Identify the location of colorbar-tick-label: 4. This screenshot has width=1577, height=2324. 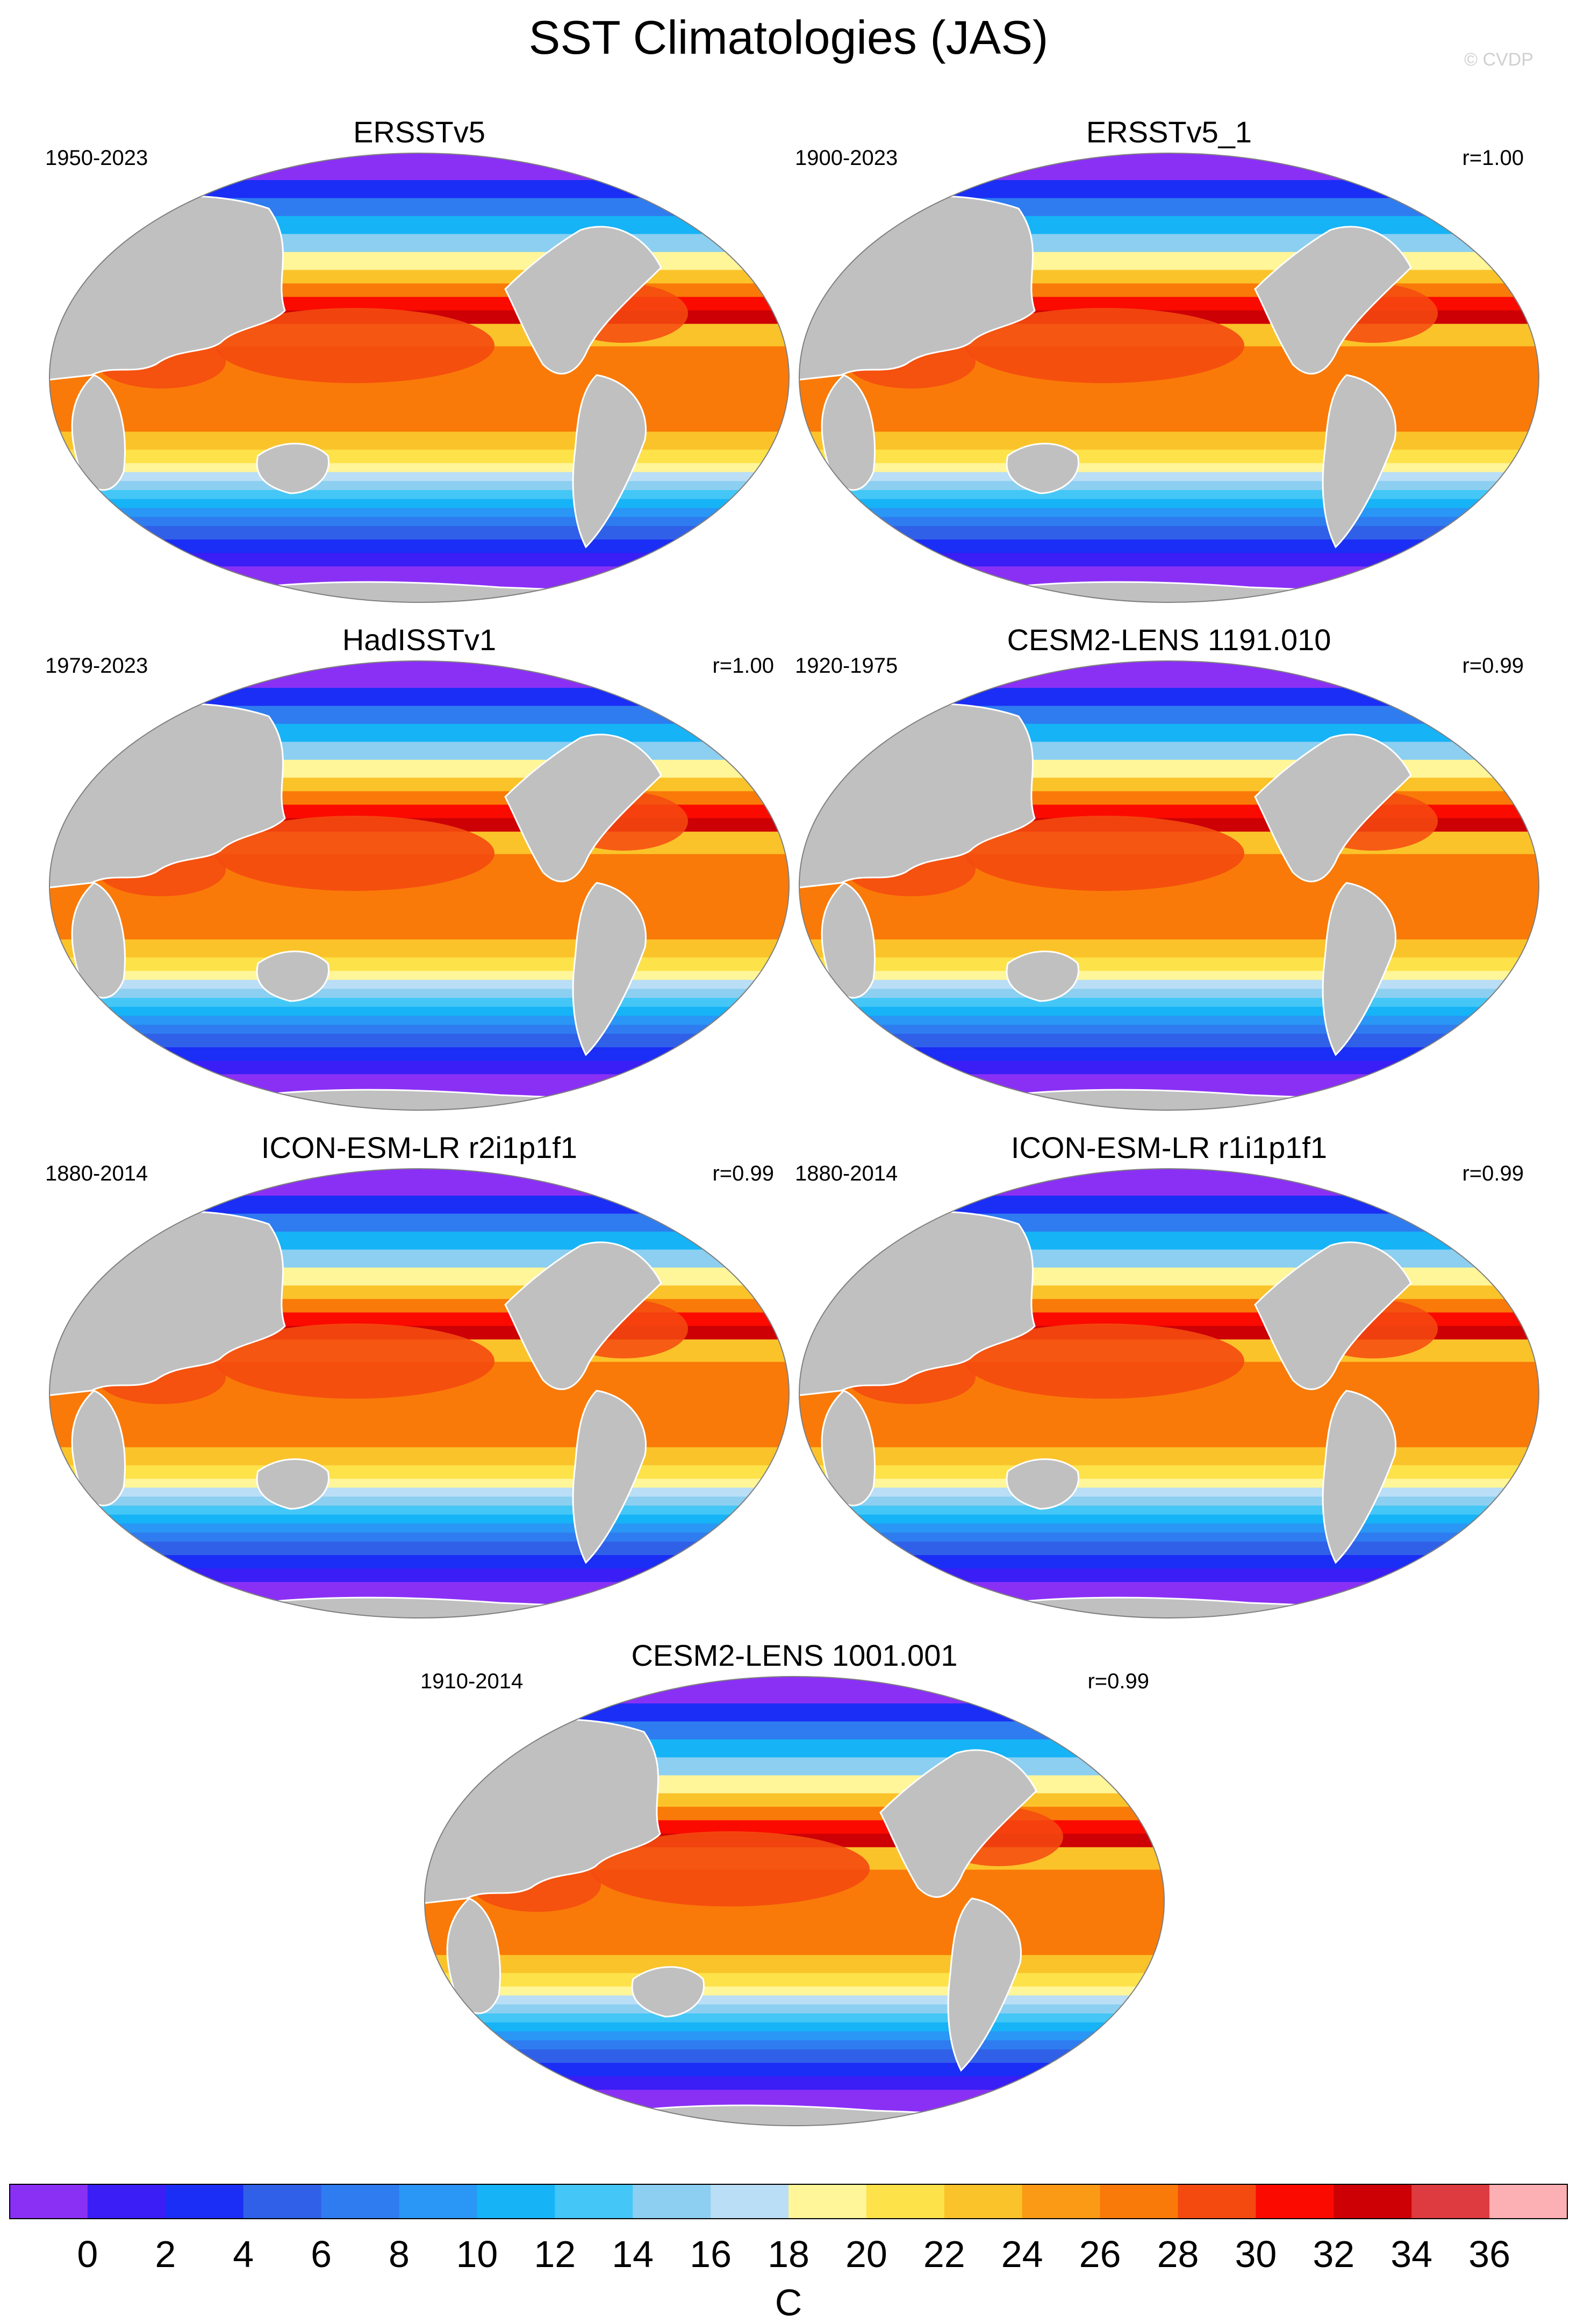
(243, 2254).